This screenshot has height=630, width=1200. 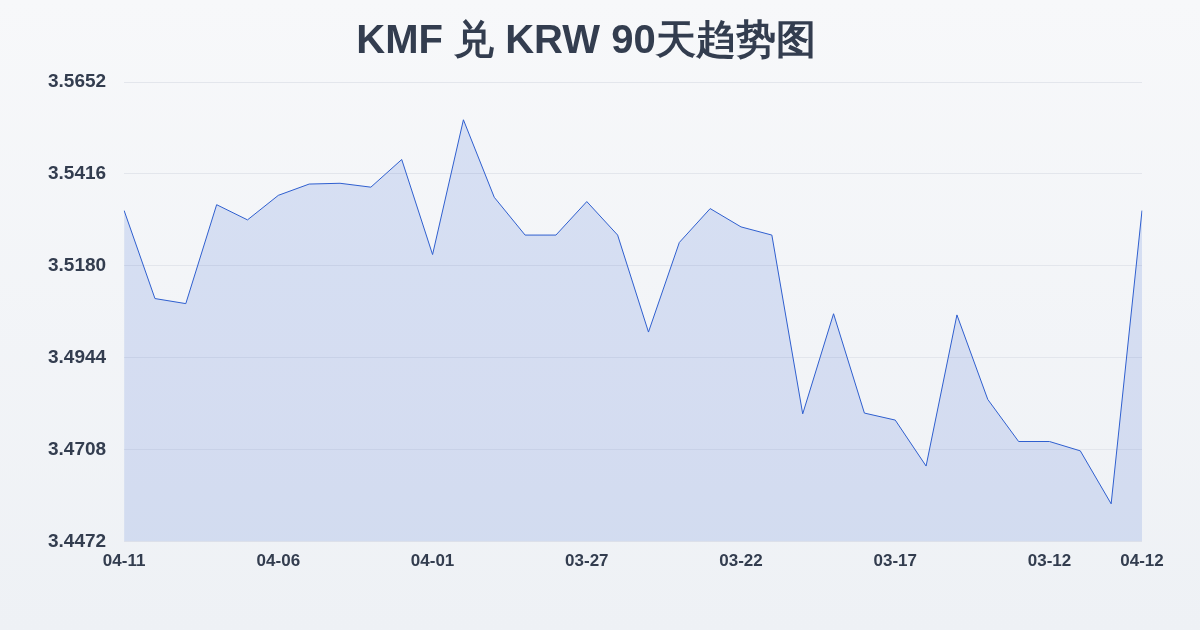 I want to click on x-tick-label: 04-11, so click(x=124, y=561).